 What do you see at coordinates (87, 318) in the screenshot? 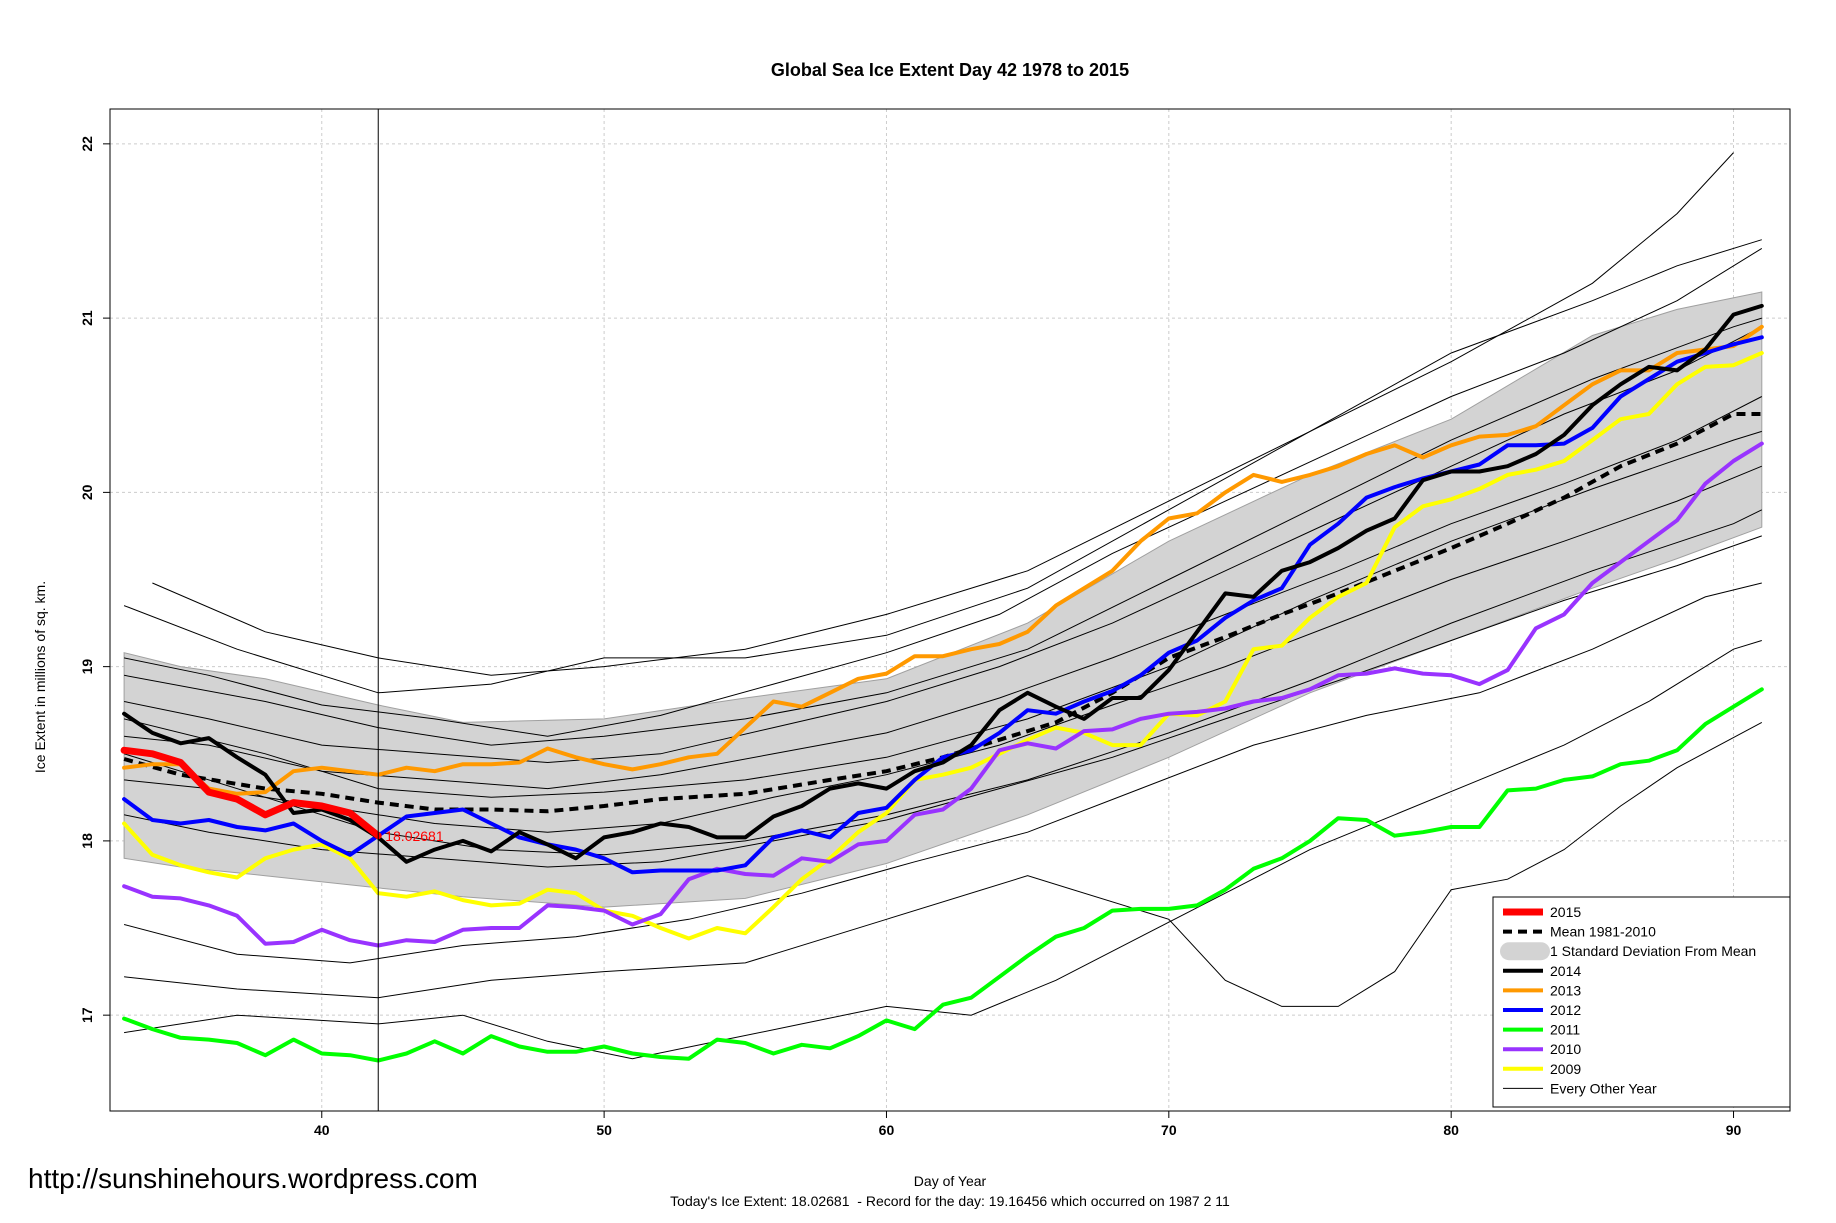
I see `y-tick-label: 21` at bounding box center [87, 318].